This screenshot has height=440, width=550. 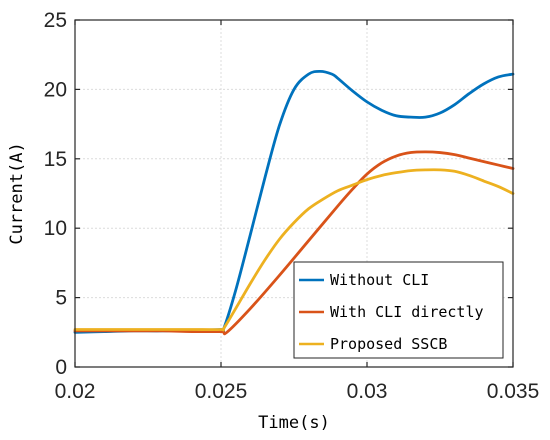 I want to click on legend-box, so click(x=398, y=310).